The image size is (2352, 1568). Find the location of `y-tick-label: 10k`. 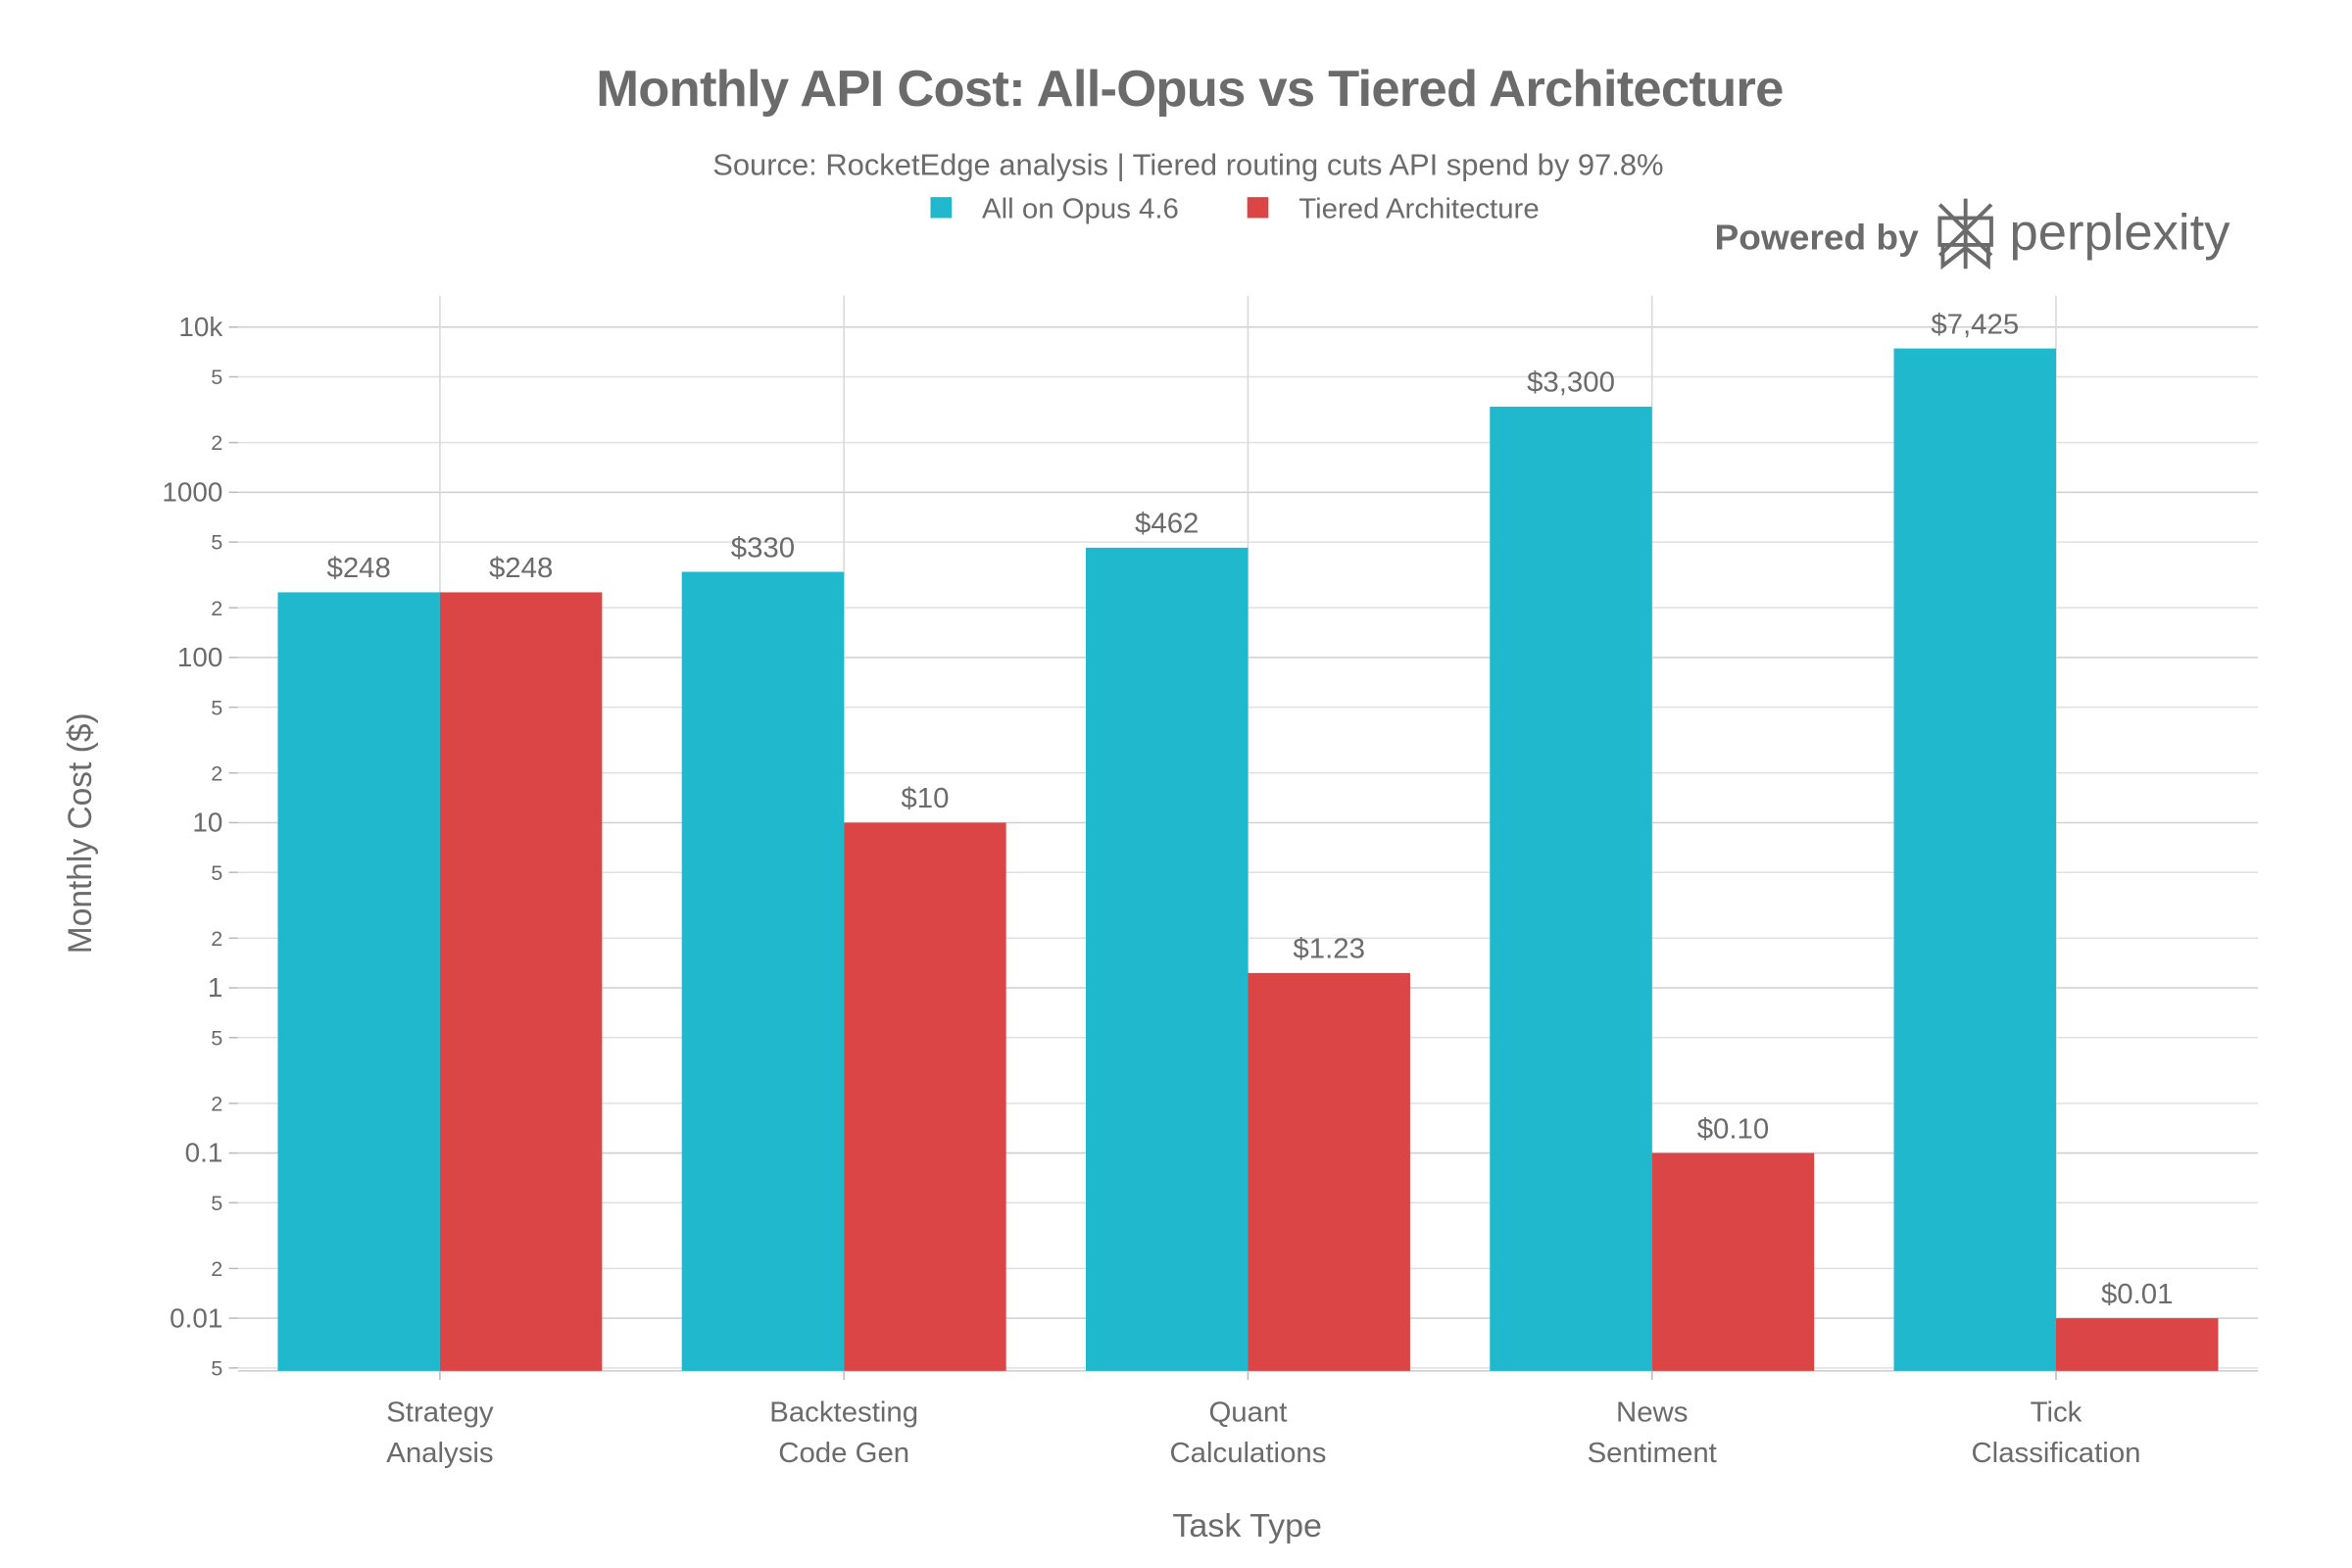

y-tick-label: 10k is located at coordinates (200, 327).